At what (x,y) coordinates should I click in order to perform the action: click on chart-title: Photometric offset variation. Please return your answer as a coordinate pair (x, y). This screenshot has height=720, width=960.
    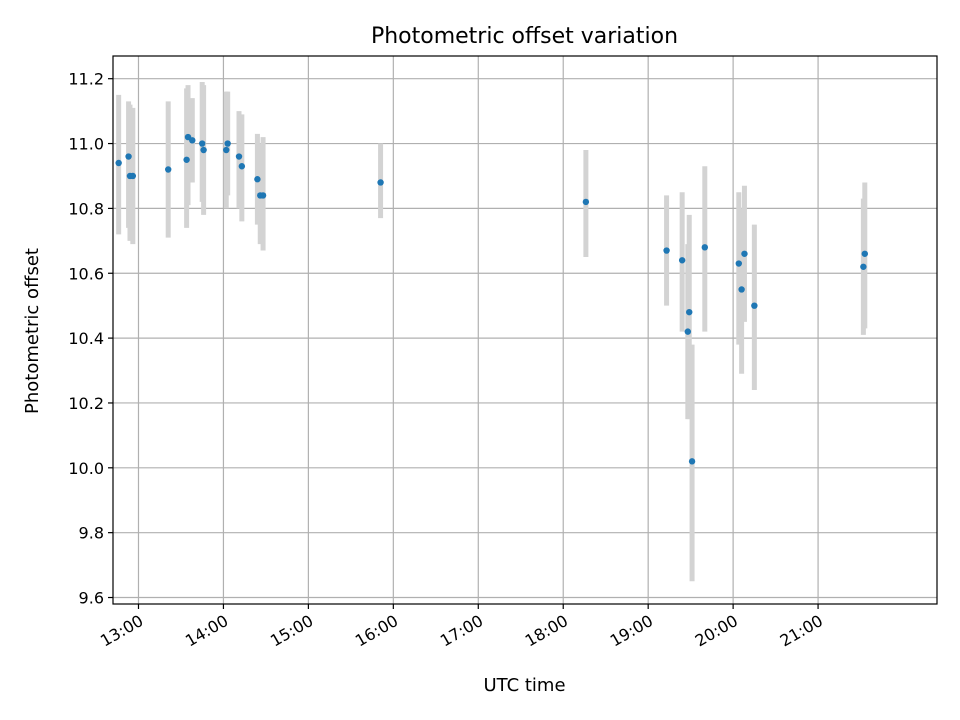
    Looking at the image, I should click on (524, 36).